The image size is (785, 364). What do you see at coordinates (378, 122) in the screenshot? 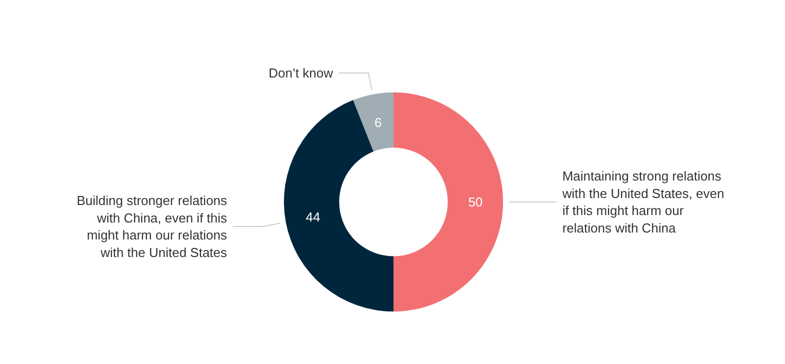
I see `data-label: 6` at bounding box center [378, 122].